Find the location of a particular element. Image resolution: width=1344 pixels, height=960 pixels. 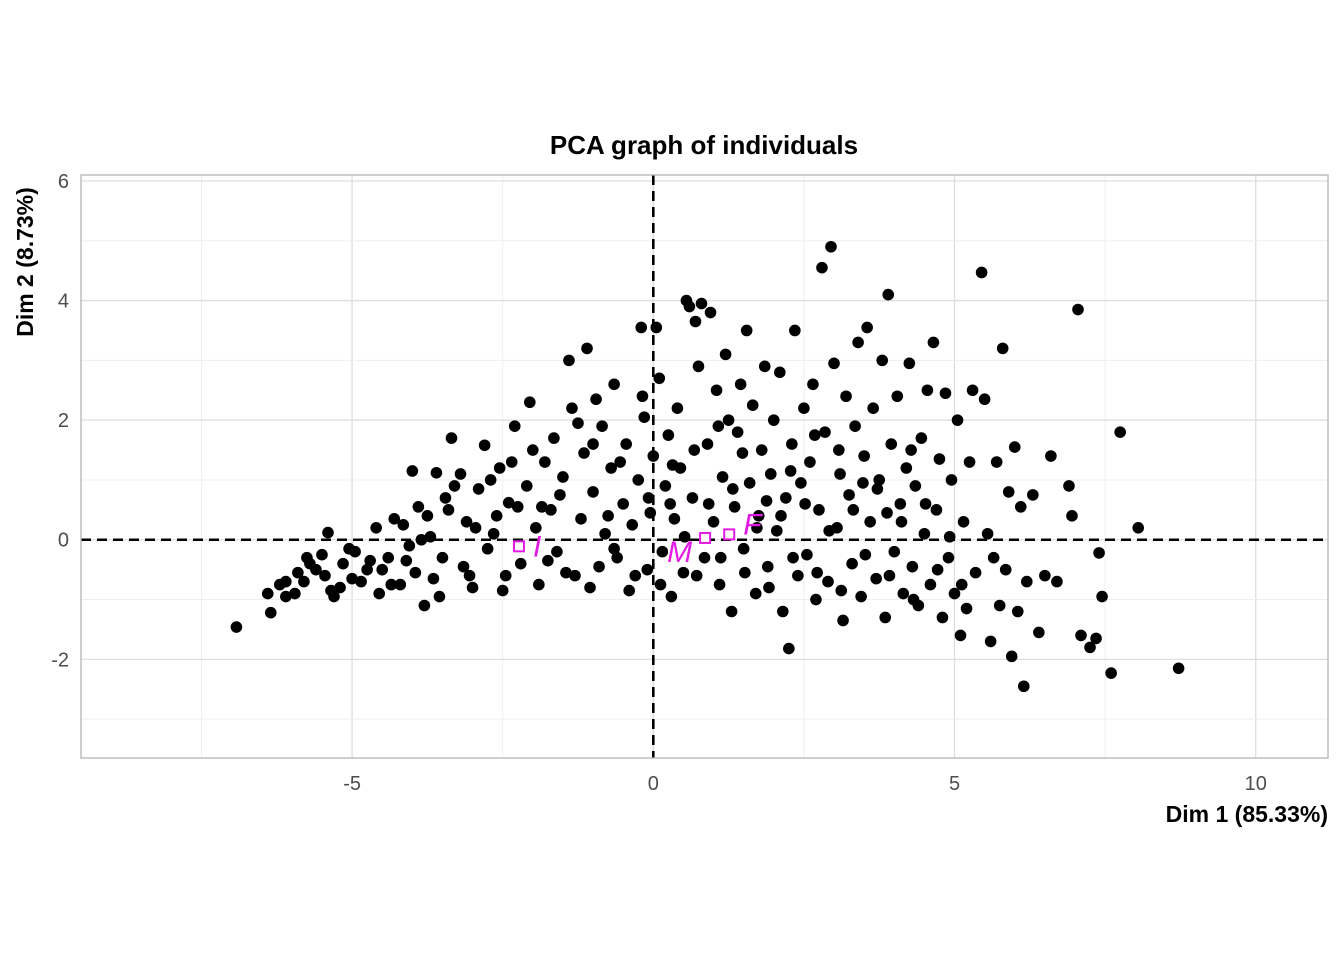

x-tick-label: 5 is located at coordinates (954, 784).